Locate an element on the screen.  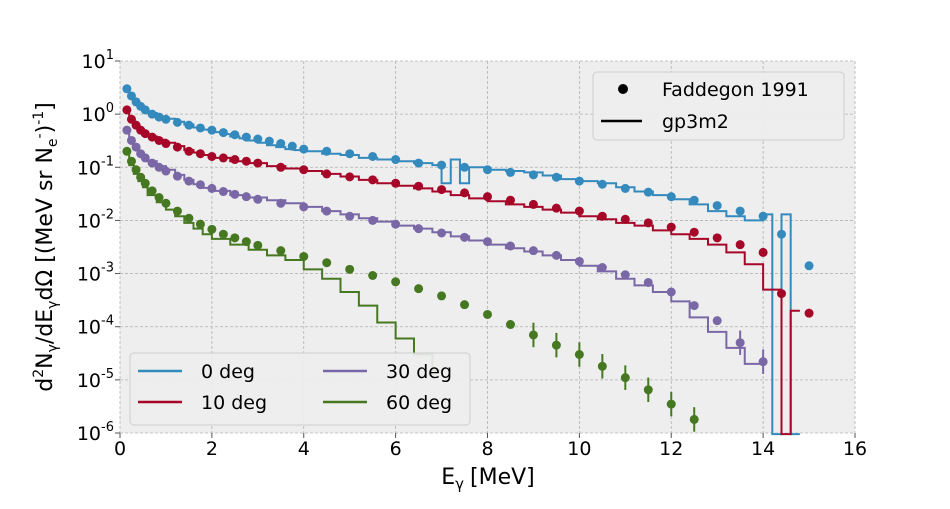
y-tick-label: 10⁻³ is located at coordinates (95, 273).